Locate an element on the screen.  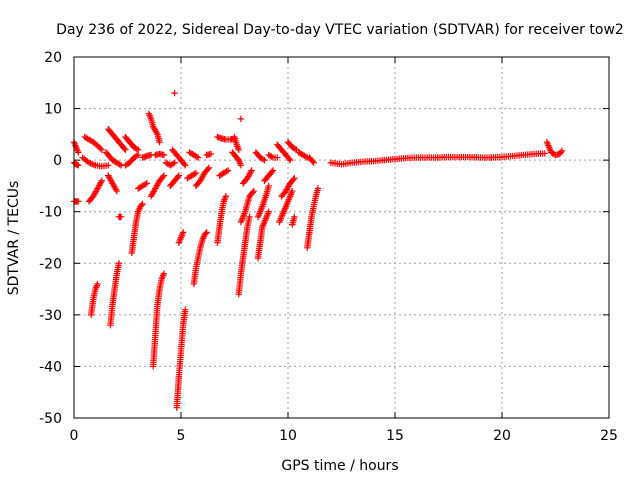
x-tick-label: 25 is located at coordinates (609, 436).